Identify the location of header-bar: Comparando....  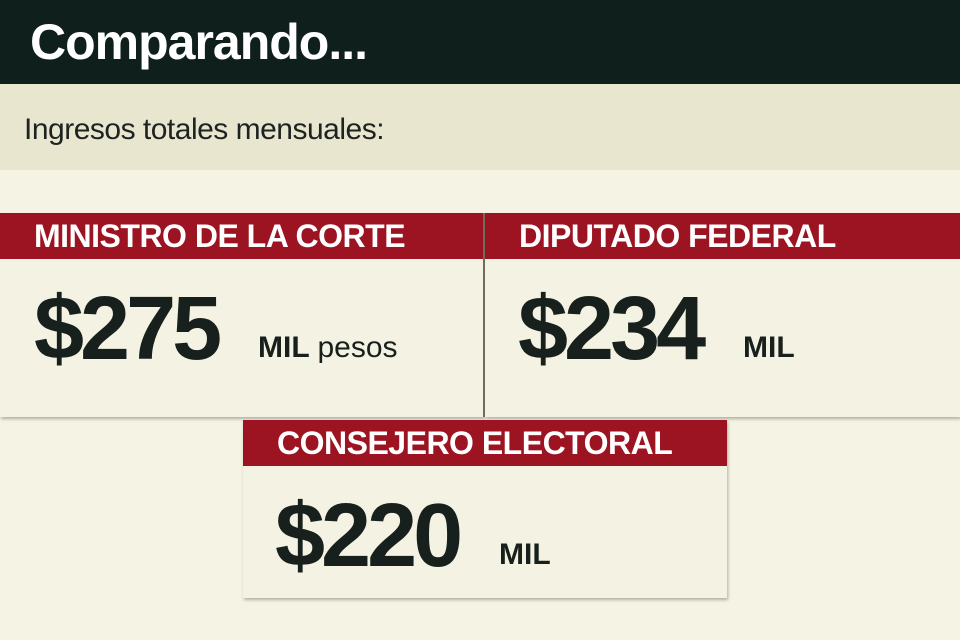
(480, 42).